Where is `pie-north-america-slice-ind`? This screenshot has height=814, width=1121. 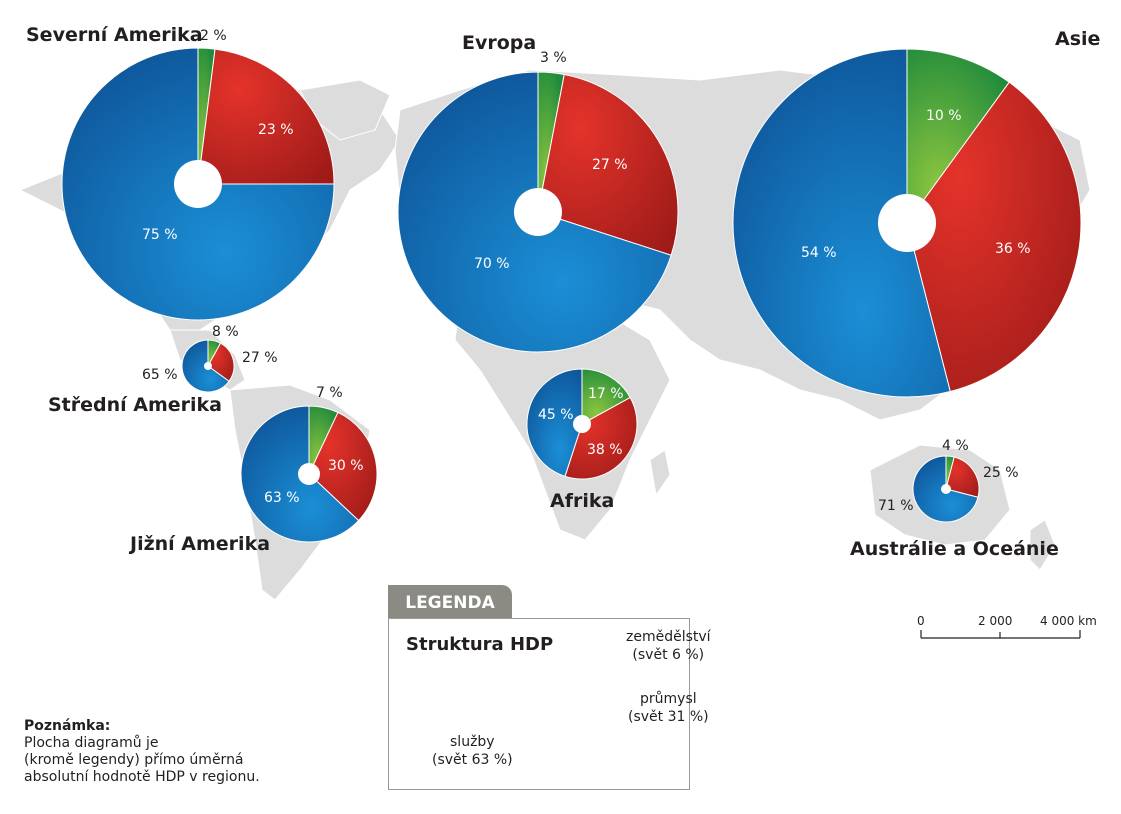
pie-north-america-slice-ind is located at coordinates (266, 116).